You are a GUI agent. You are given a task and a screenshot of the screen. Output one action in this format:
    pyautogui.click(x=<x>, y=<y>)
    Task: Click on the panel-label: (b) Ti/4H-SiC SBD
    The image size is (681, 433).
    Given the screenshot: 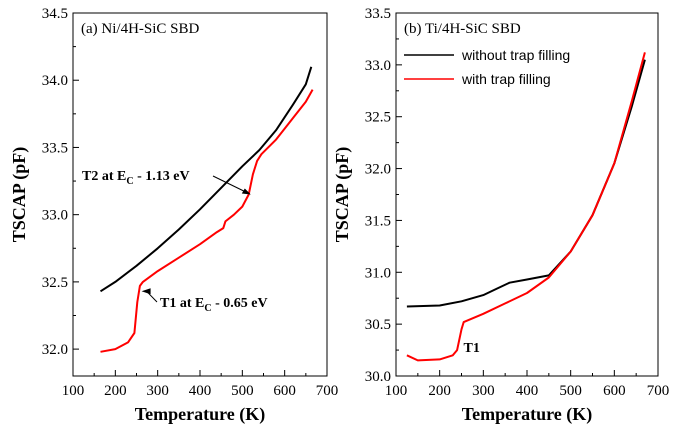 What is the action you would take?
    pyautogui.click(x=462, y=29)
    